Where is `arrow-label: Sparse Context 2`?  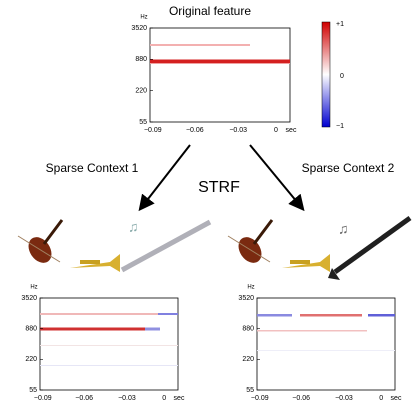
arrow-label: Sparse Context 2 is located at coordinates (348, 168).